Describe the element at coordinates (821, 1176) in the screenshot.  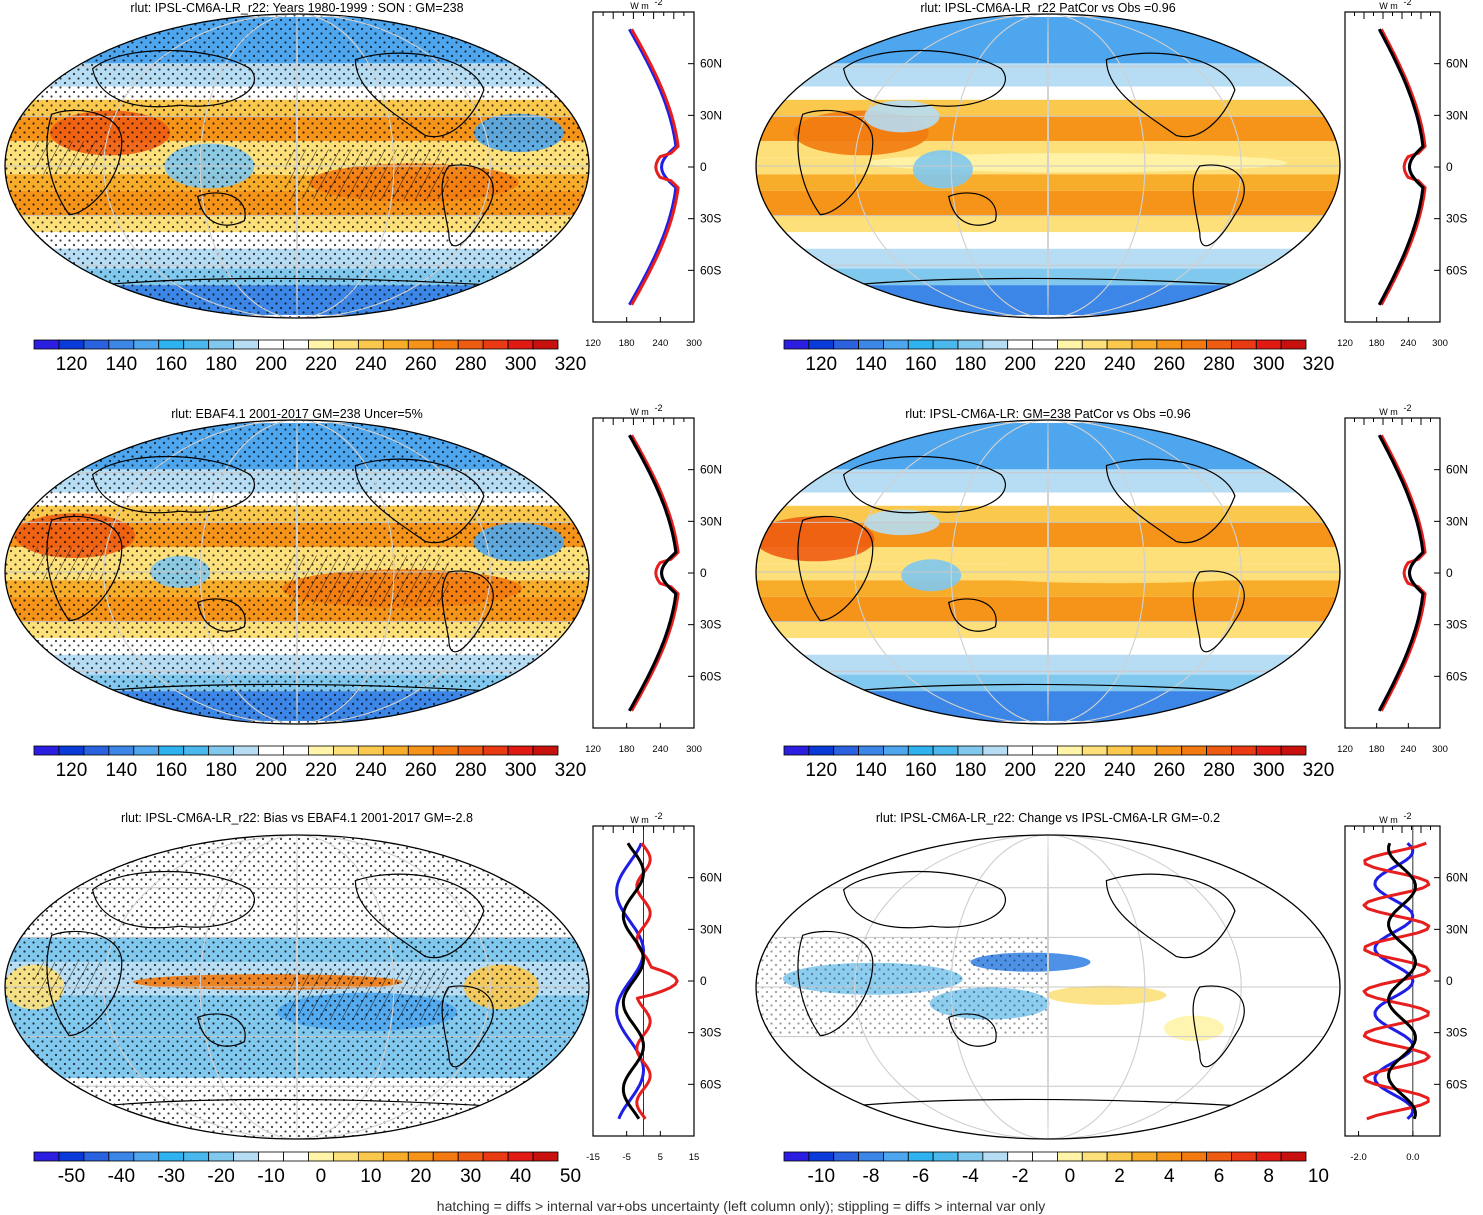
I see `colorbar-label: -10` at that location.